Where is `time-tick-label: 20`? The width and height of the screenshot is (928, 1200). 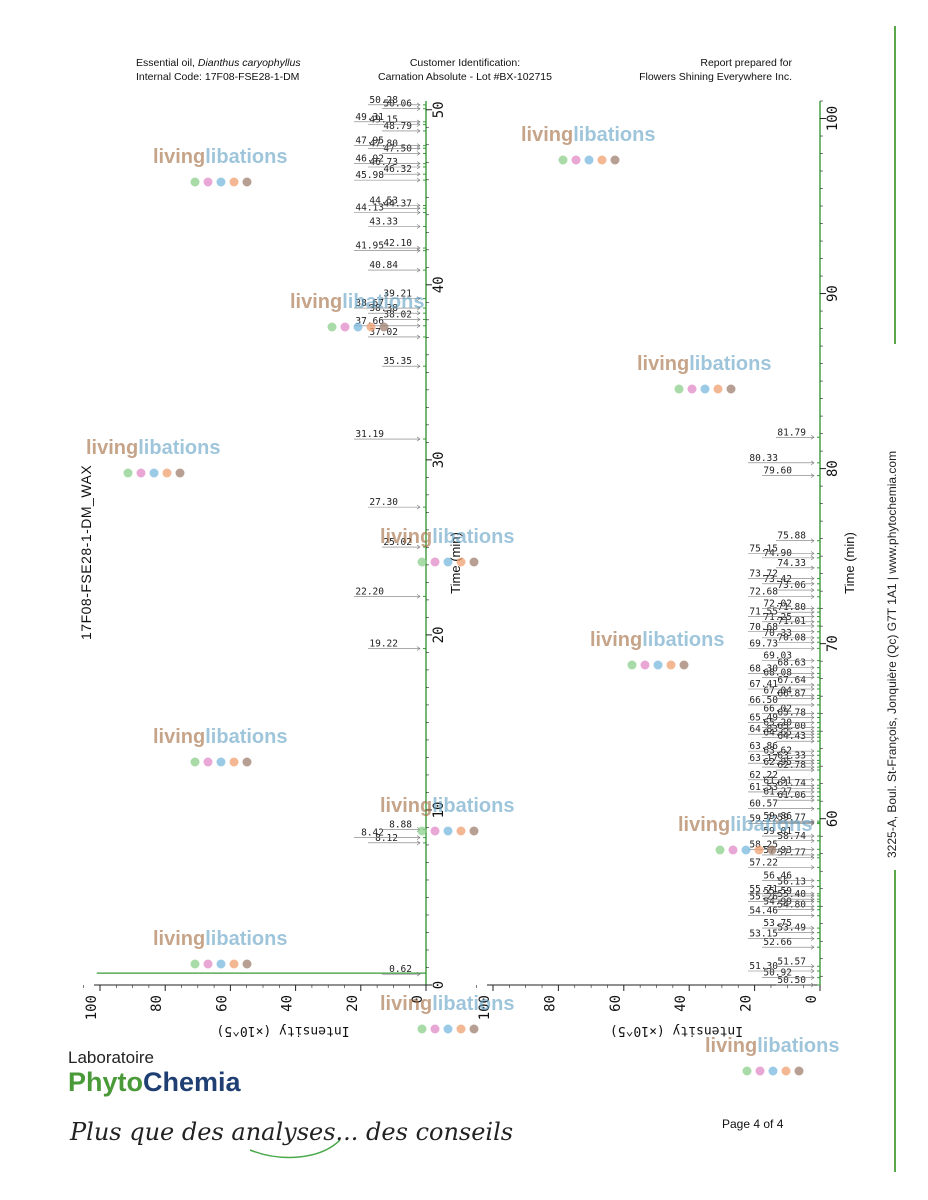
time-tick-label: 20 is located at coordinates (439, 634).